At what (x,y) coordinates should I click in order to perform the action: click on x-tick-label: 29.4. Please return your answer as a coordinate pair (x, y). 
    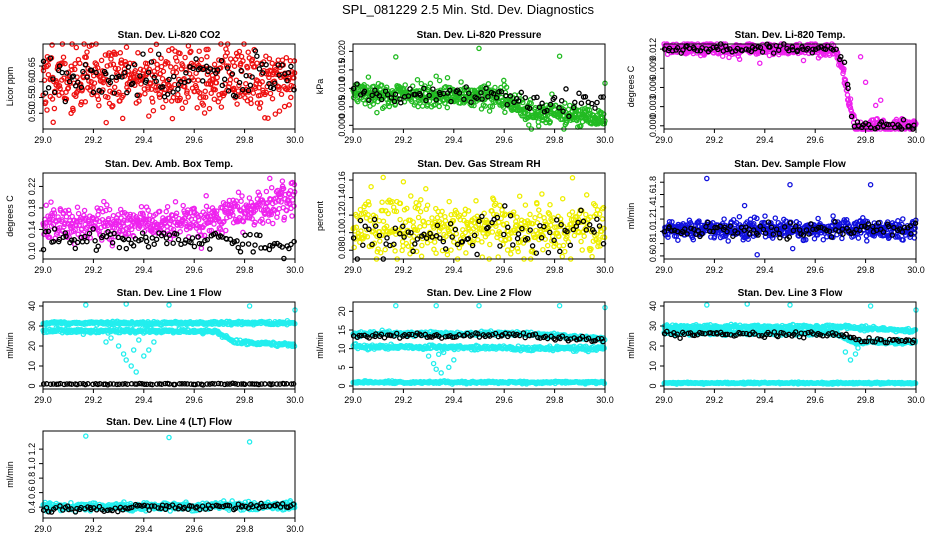
    Looking at the image, I should click on (765, 270).